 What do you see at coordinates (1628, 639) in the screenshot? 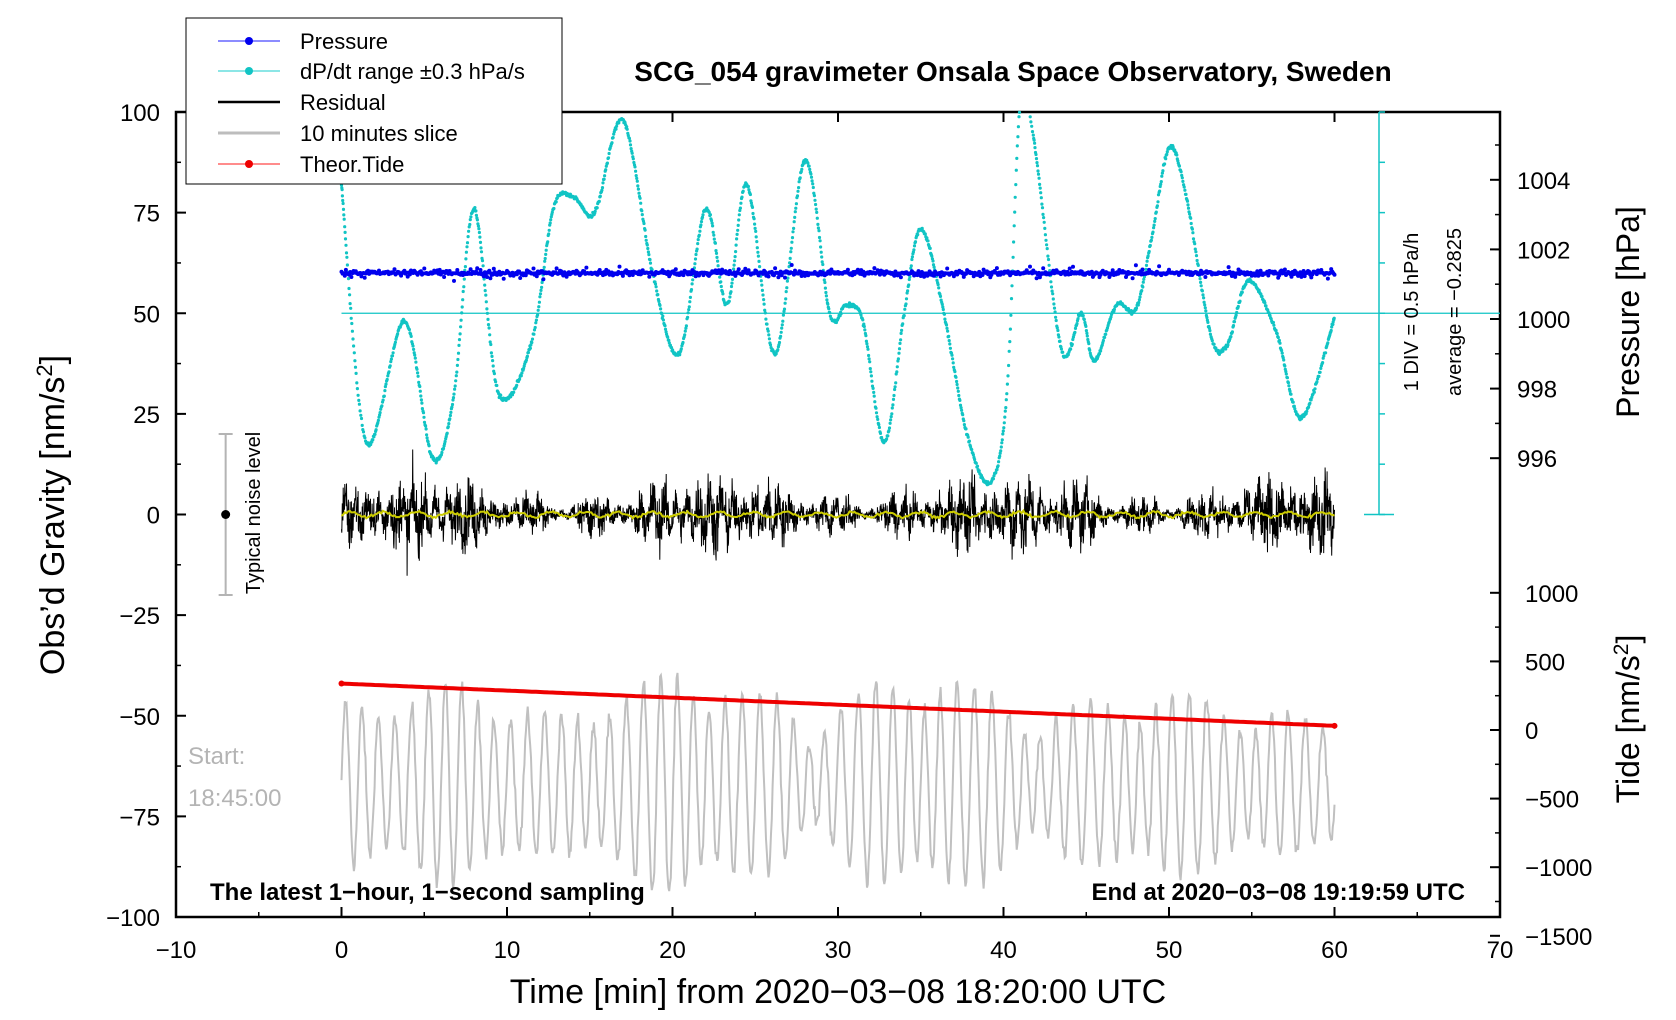
I see `tide-axis-label-close: ]` at bounding box center [1628, 639].